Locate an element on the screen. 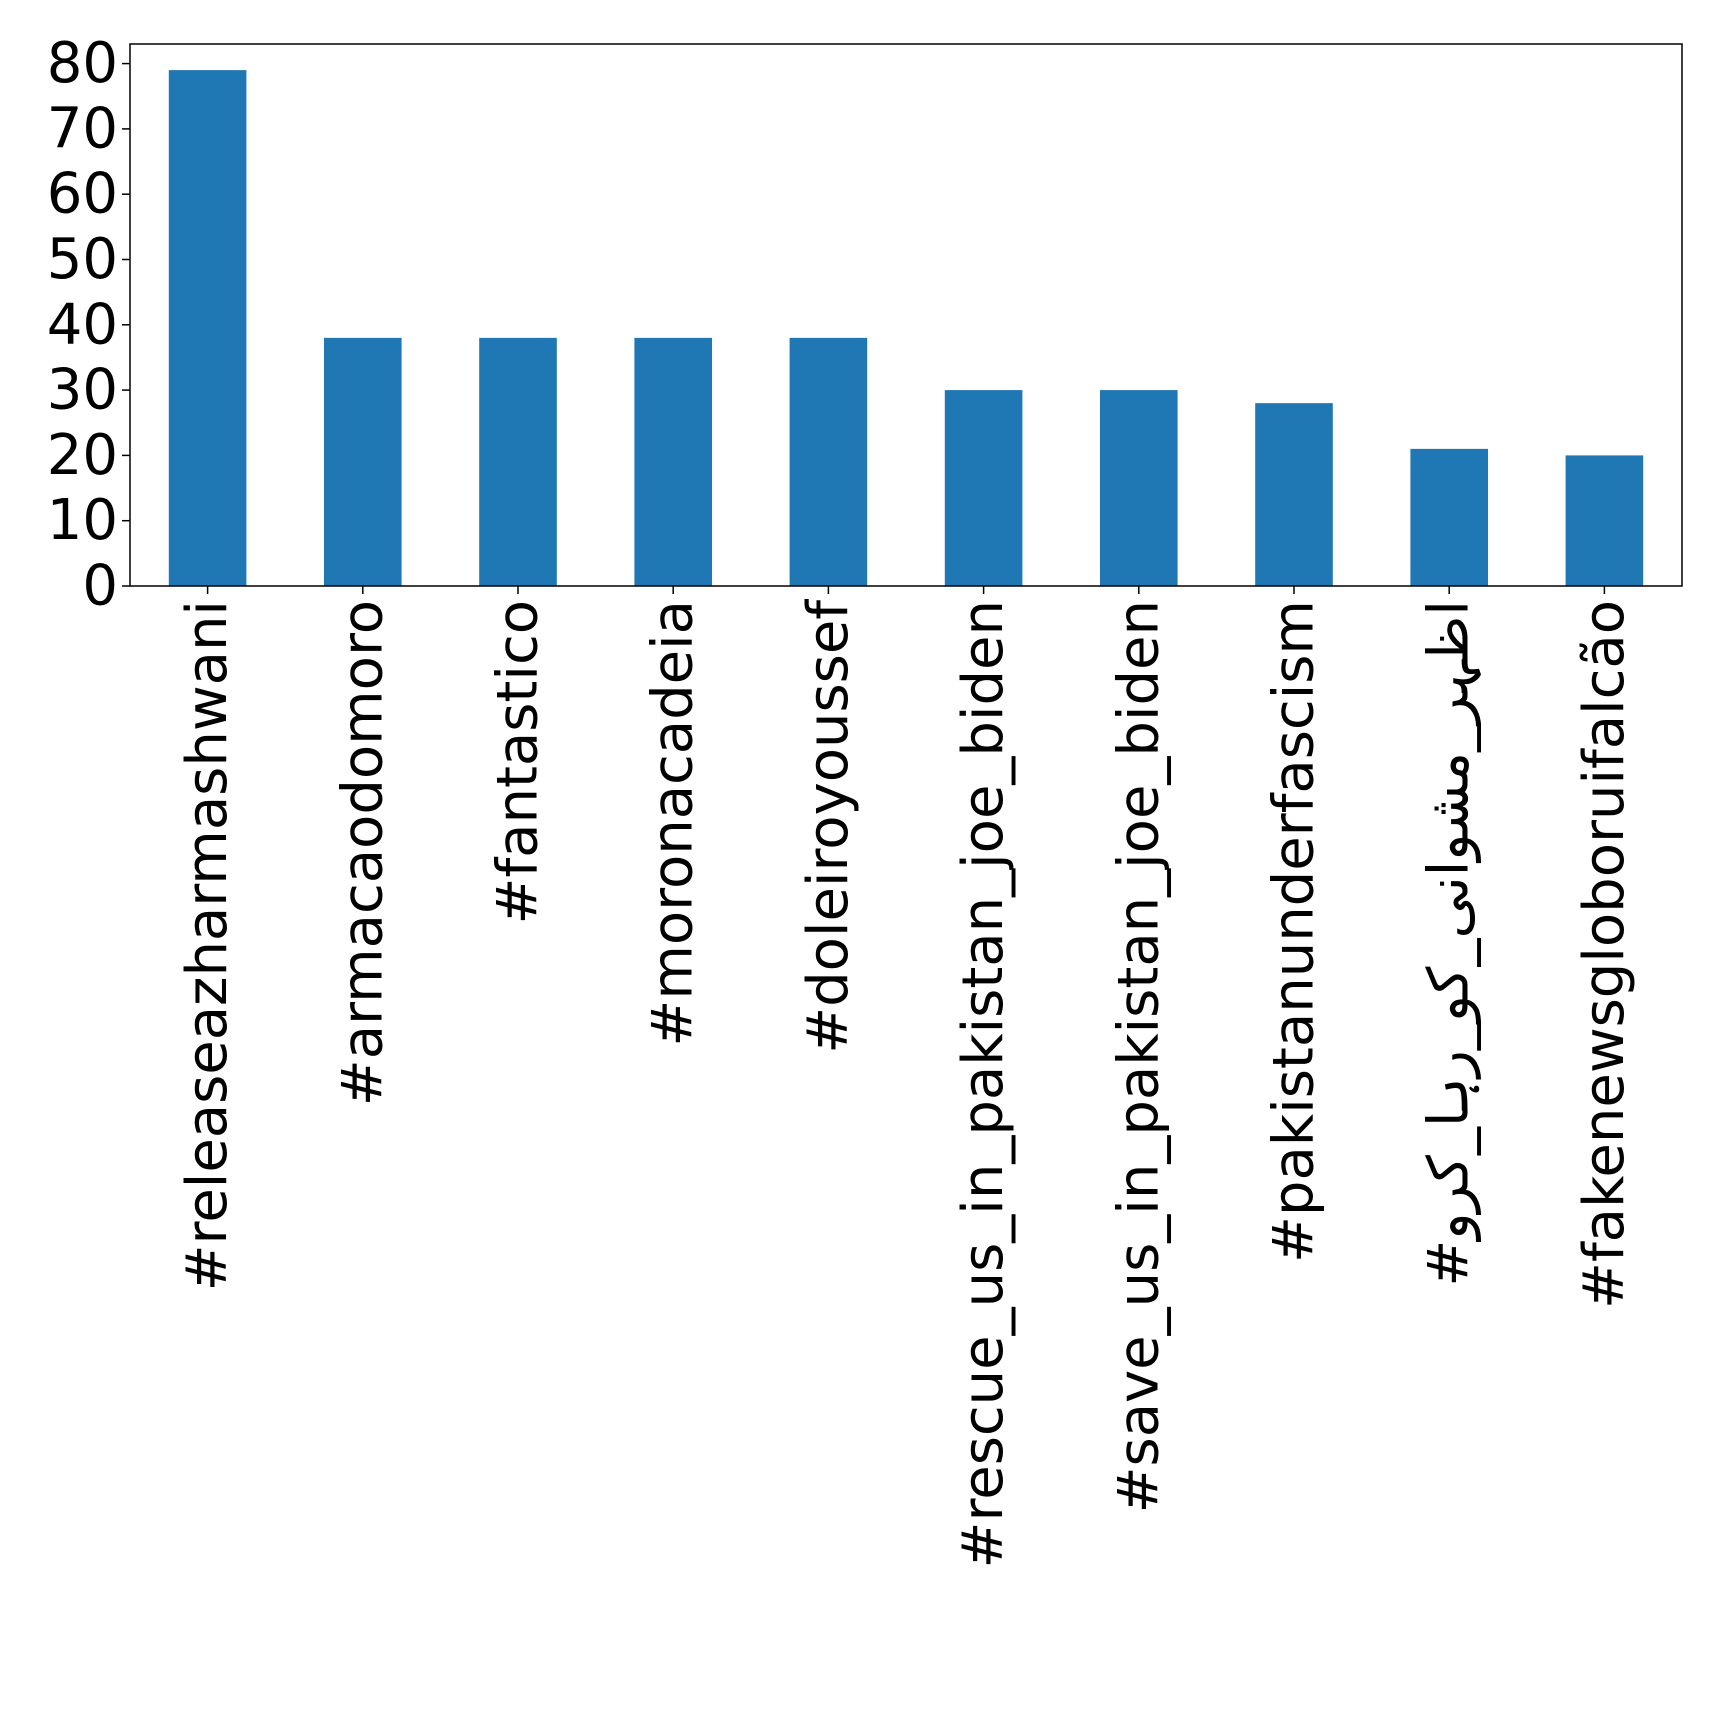 This screenshot has height=1717, width=1719. x-tick-label: #اظہر_مشوانی_کو_رہا_کرو is located at coordinates (1449, 943).